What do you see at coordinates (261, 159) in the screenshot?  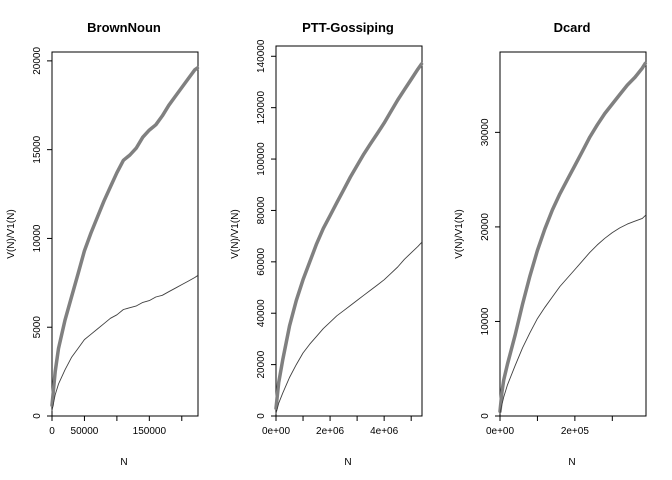 I see `y-tick-label: 100000` at bounding box center [261, 159].